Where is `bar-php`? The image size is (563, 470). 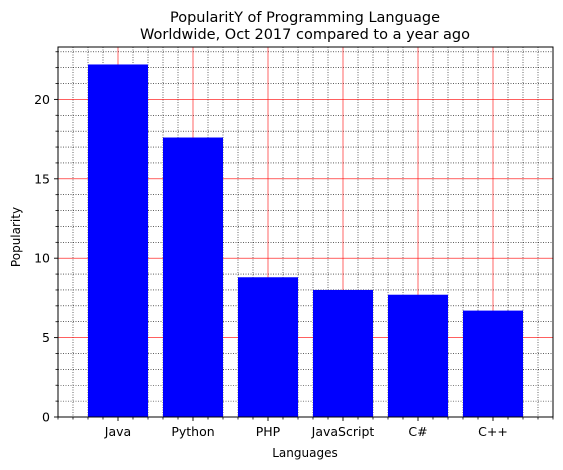 bar-php is located at coordinates (268, 347).